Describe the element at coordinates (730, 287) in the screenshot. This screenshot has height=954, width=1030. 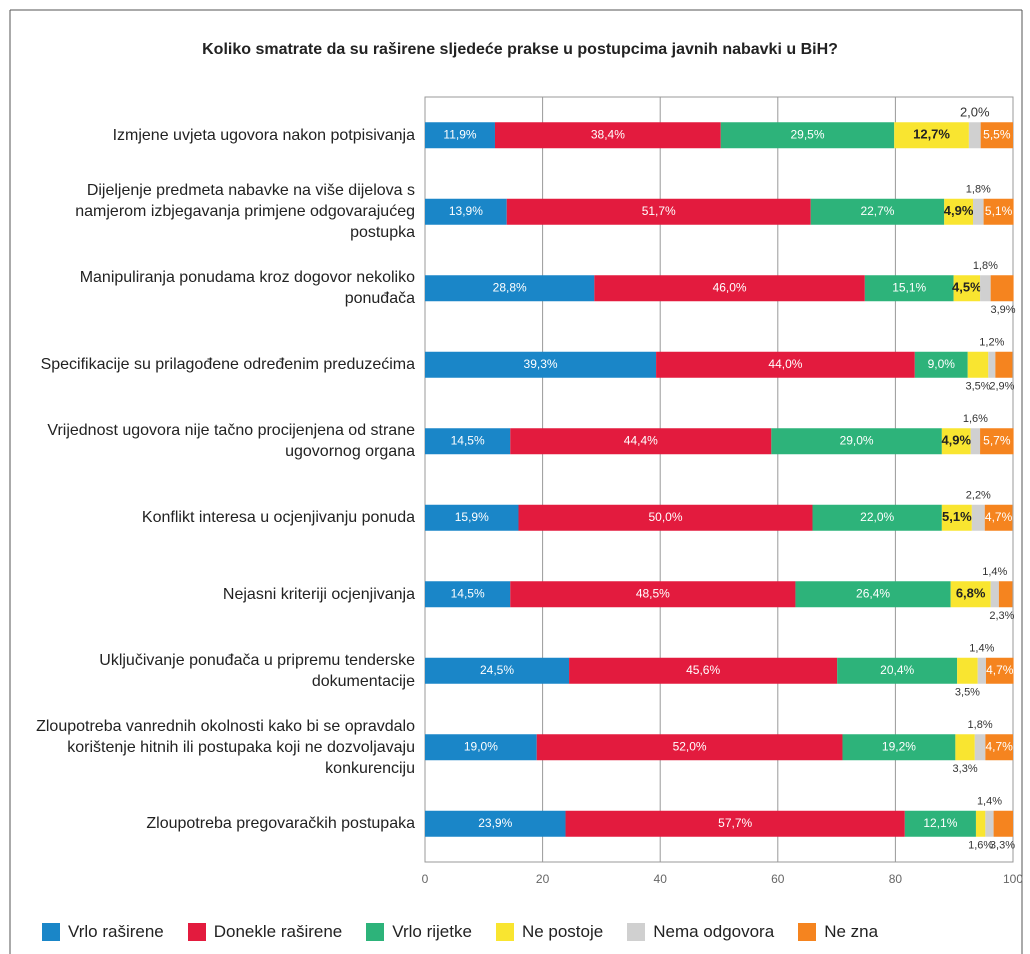
I see `value-label: 46,0%` at that location.